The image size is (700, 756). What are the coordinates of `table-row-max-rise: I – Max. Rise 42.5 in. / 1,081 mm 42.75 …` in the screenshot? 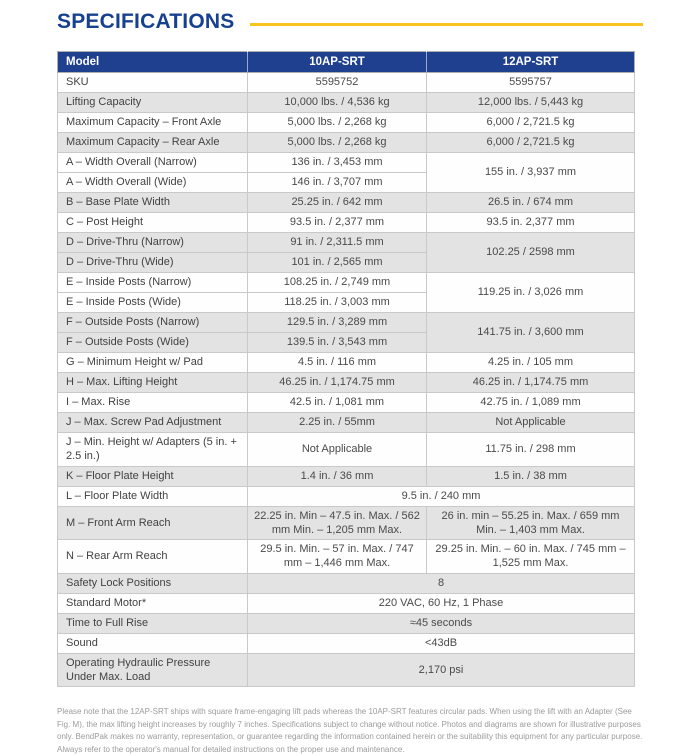 It's located at (346, 402).